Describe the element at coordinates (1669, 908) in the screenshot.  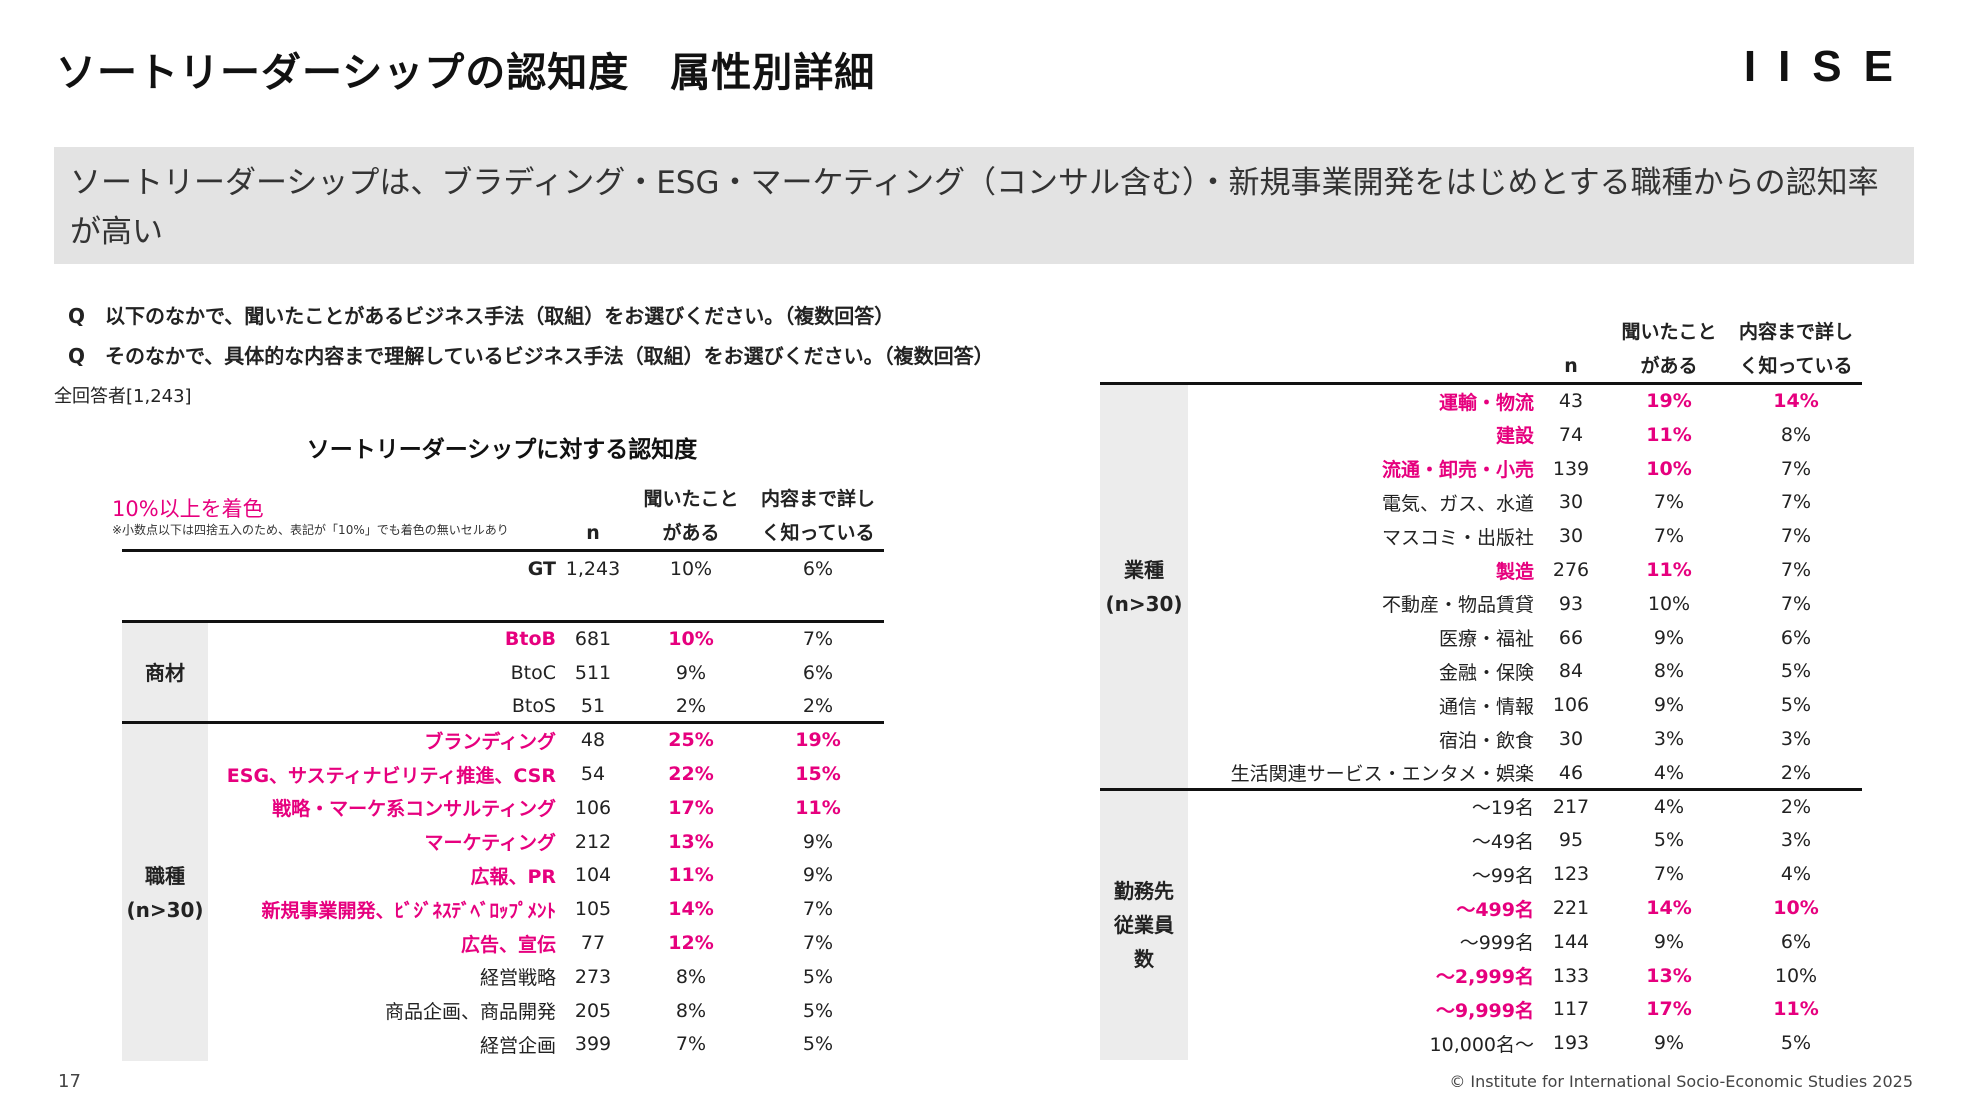
I see `row-heard: 14%` at that location.